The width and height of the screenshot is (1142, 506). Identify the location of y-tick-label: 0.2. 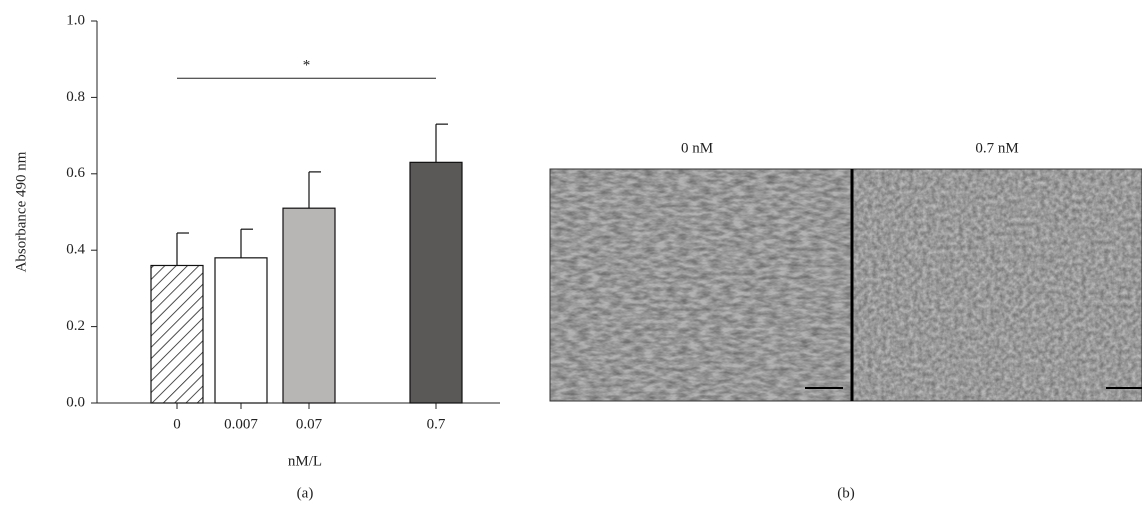
(75, 326).